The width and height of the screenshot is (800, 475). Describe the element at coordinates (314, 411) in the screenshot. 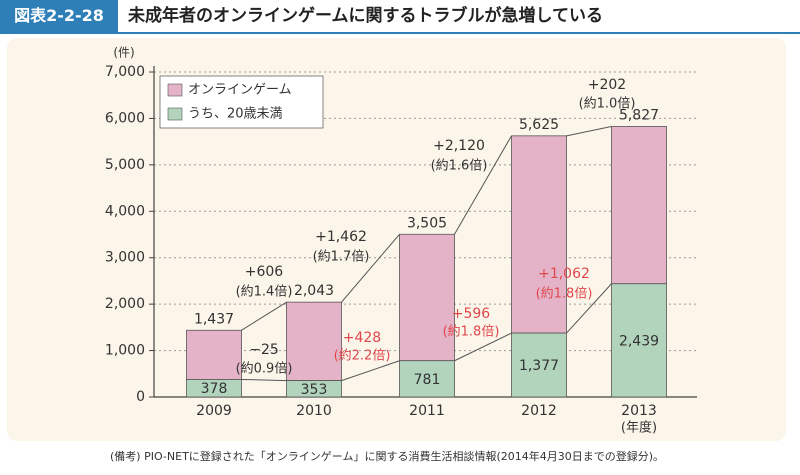

I see `x-tick-label-2010: 2010` at that location.